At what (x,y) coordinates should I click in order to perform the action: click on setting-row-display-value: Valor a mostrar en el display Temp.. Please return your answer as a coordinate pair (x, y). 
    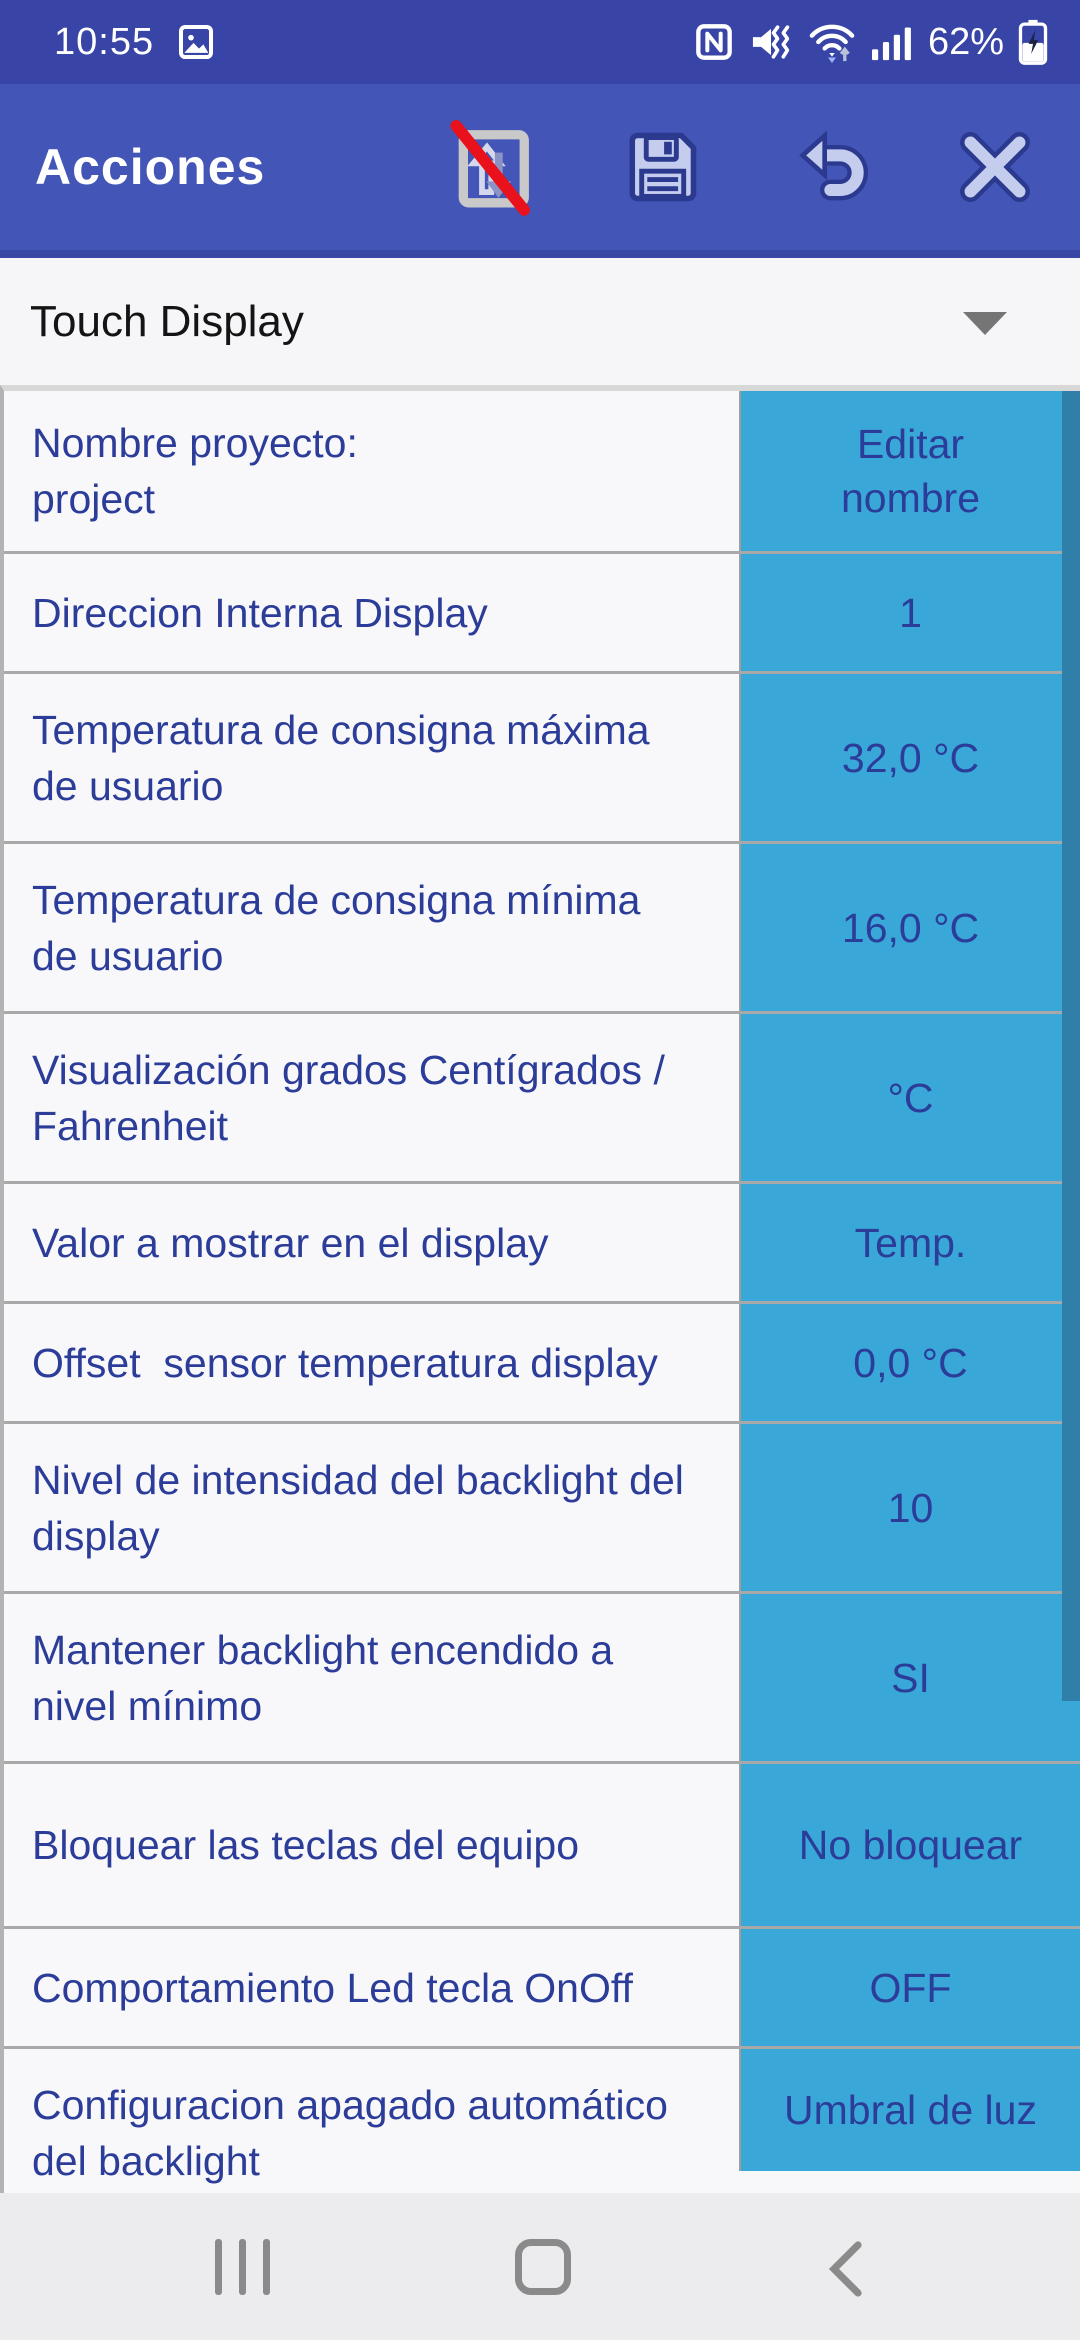
    Looking at the image, I should click on (542, 1244).